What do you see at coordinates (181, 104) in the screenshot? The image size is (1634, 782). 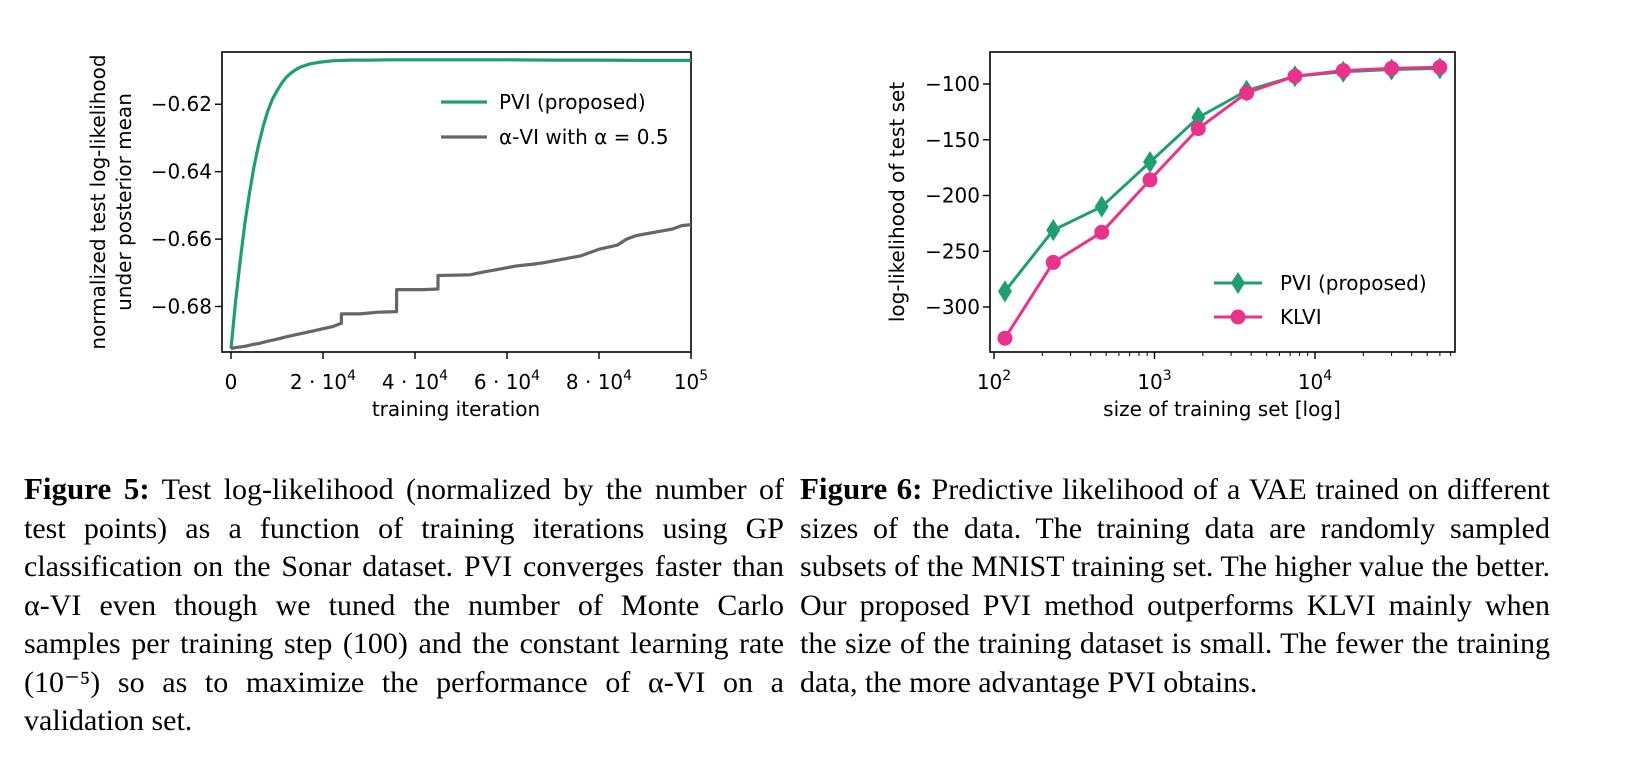 I see `y-tick-label: −0.62` at bounding box center [181, 104].